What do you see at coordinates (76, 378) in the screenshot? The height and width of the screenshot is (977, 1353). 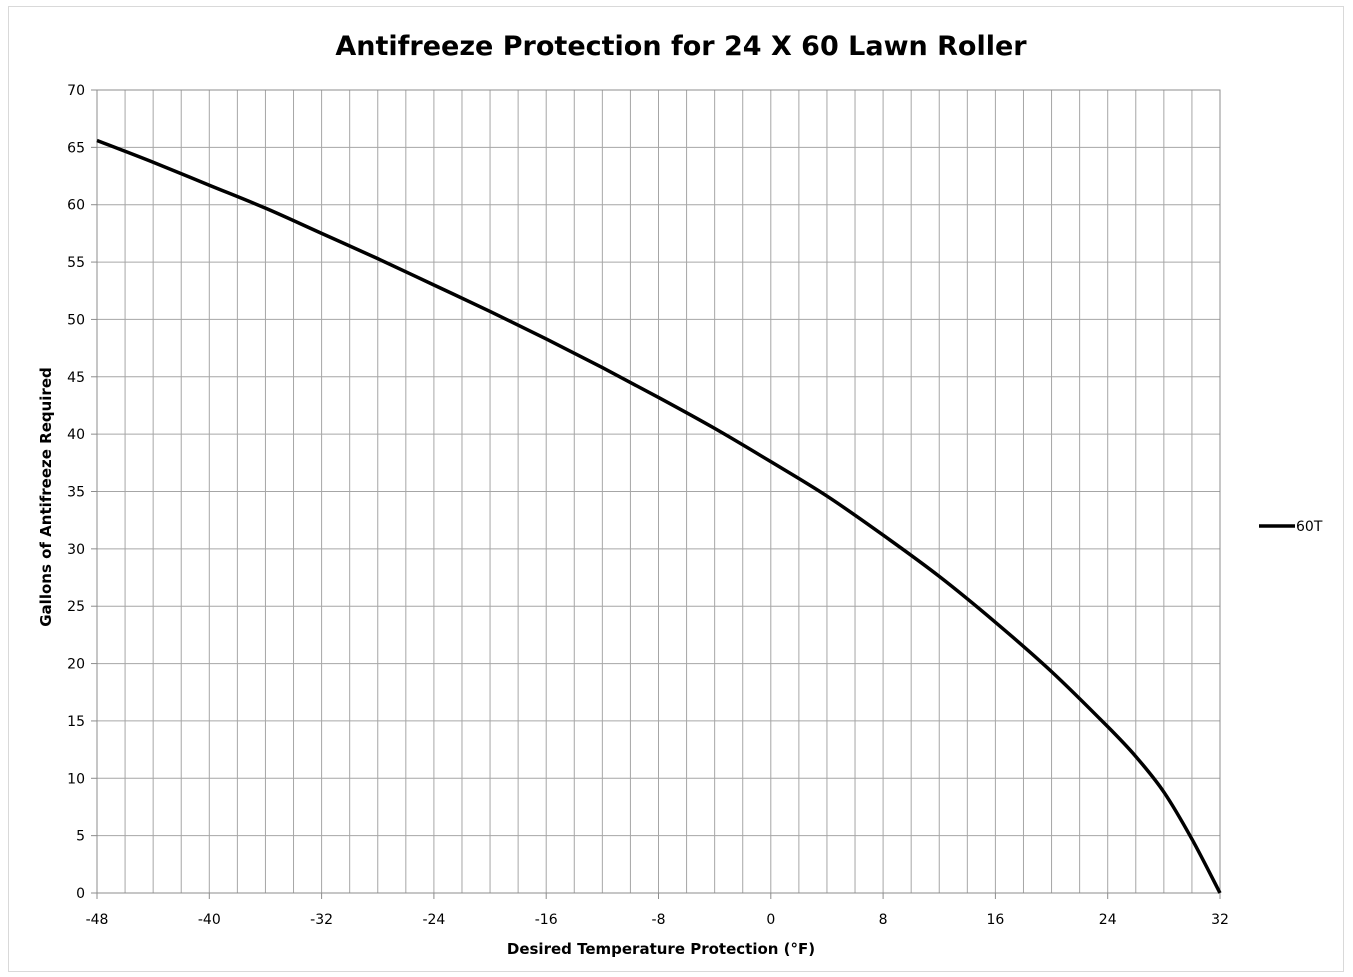 I see `y-tick-label: 45` at bounding box center [76, 378].